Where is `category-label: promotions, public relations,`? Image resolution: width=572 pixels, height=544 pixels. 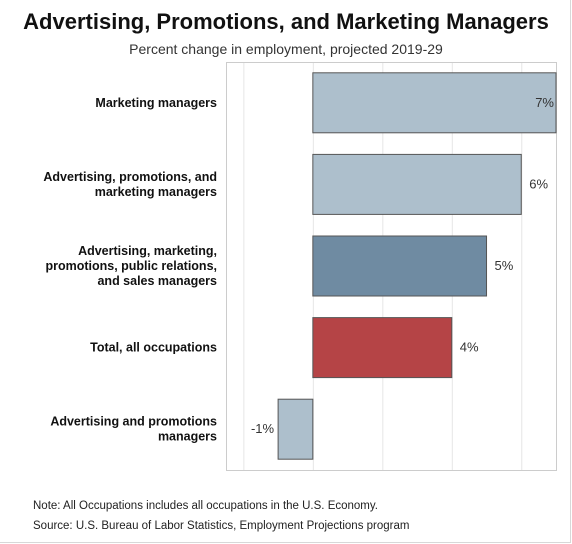 category-label: promotions, public relations, is located at coordinates (131, 266).